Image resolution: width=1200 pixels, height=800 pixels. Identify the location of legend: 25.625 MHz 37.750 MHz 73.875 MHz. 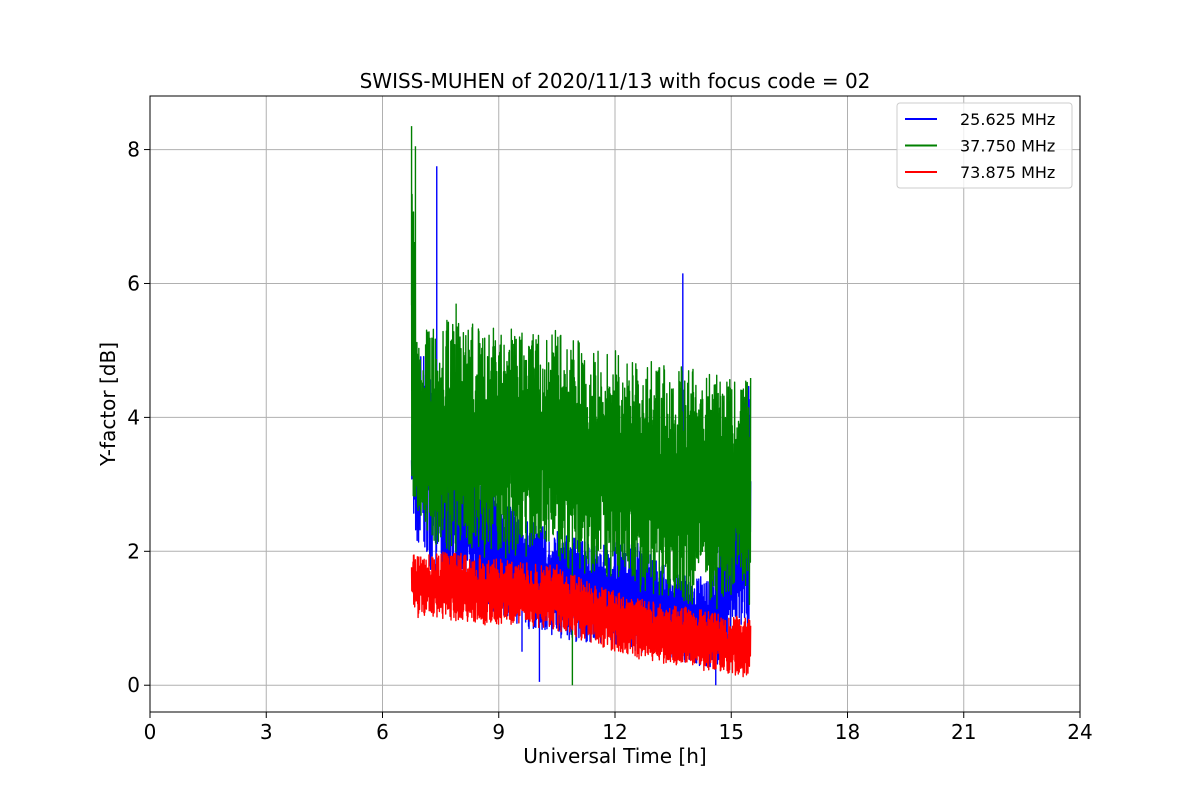
(984, 145).